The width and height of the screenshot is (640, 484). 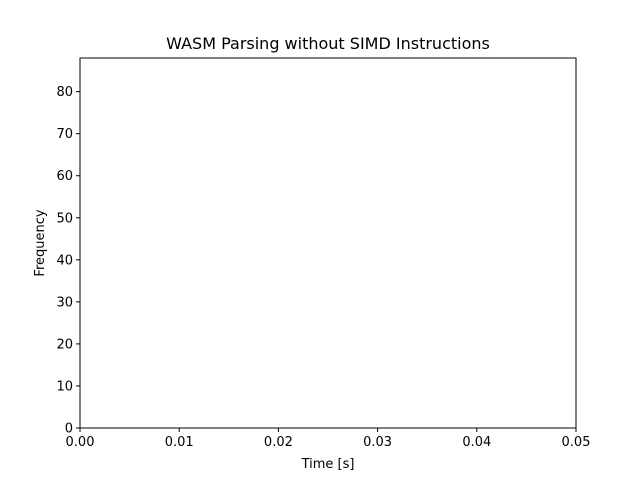 What do you see at coordinates (64, 92) in the screenshot?
I see `y-tick-label: 80` at bounding box center [64, 92].